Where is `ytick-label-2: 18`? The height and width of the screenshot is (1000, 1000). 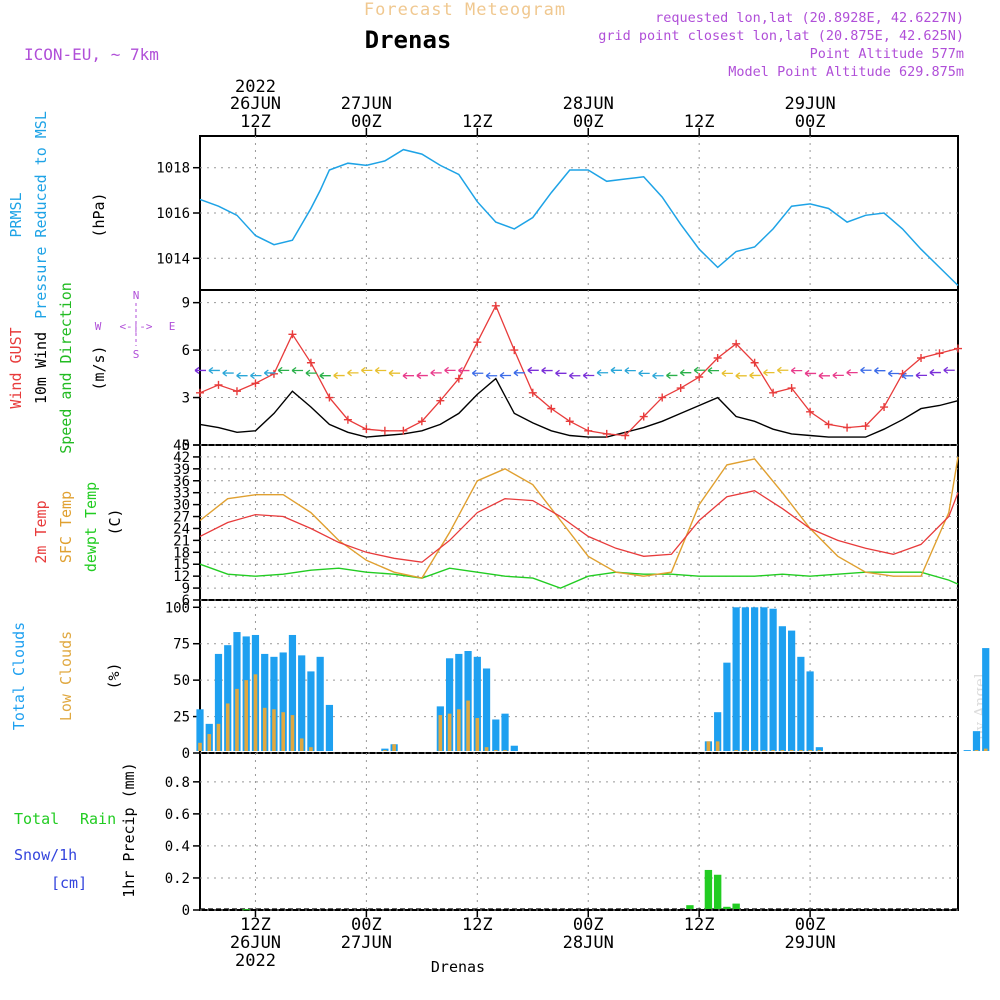 ytick-label-2: 18 is located at coordinates (181, 553).